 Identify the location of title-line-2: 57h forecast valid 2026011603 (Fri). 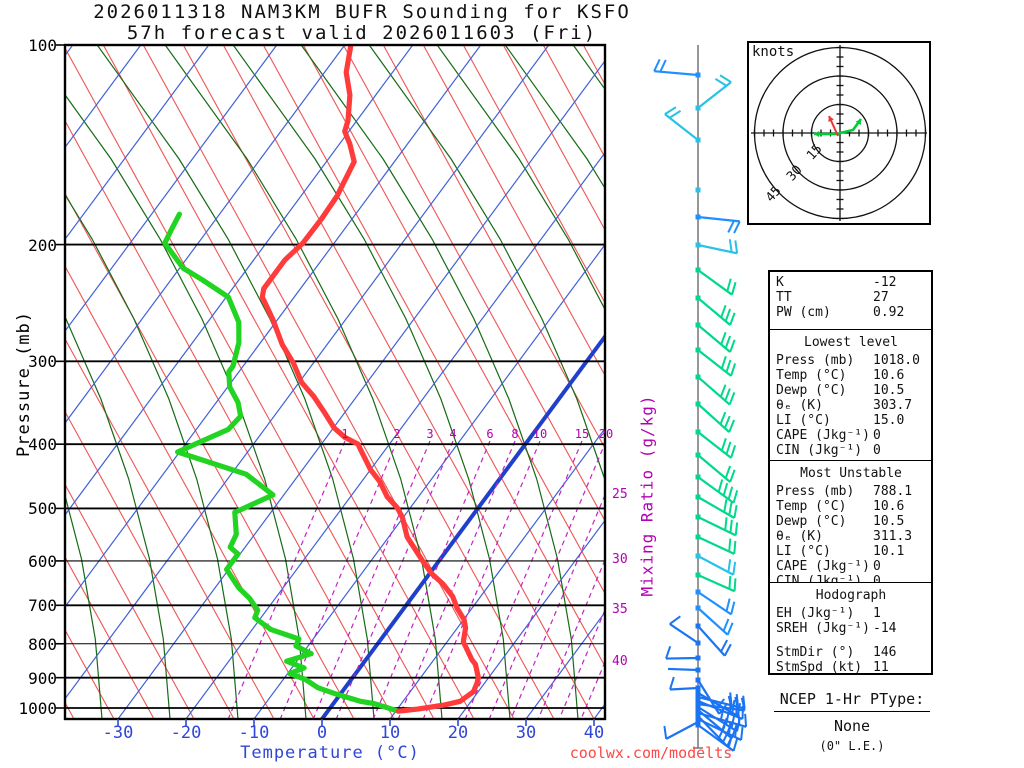
(362, 33).